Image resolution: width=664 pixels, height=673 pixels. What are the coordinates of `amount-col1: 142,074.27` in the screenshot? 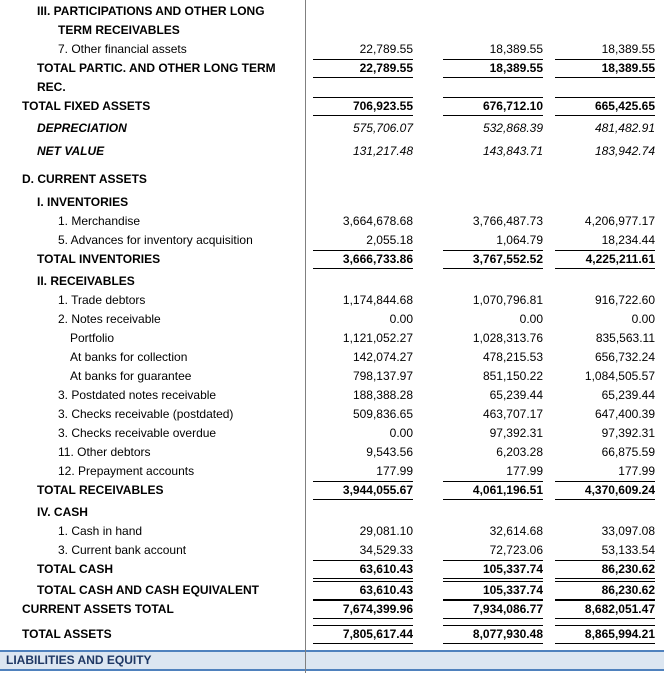 It's located at (382, 357).